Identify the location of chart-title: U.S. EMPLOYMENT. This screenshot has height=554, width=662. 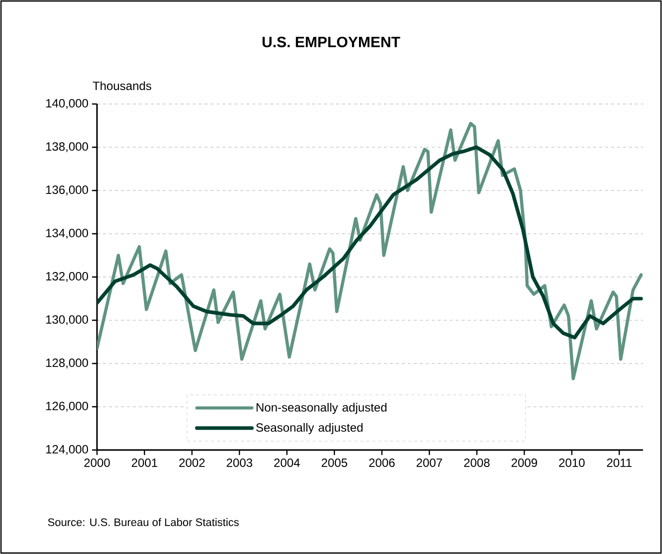
(331, 42).